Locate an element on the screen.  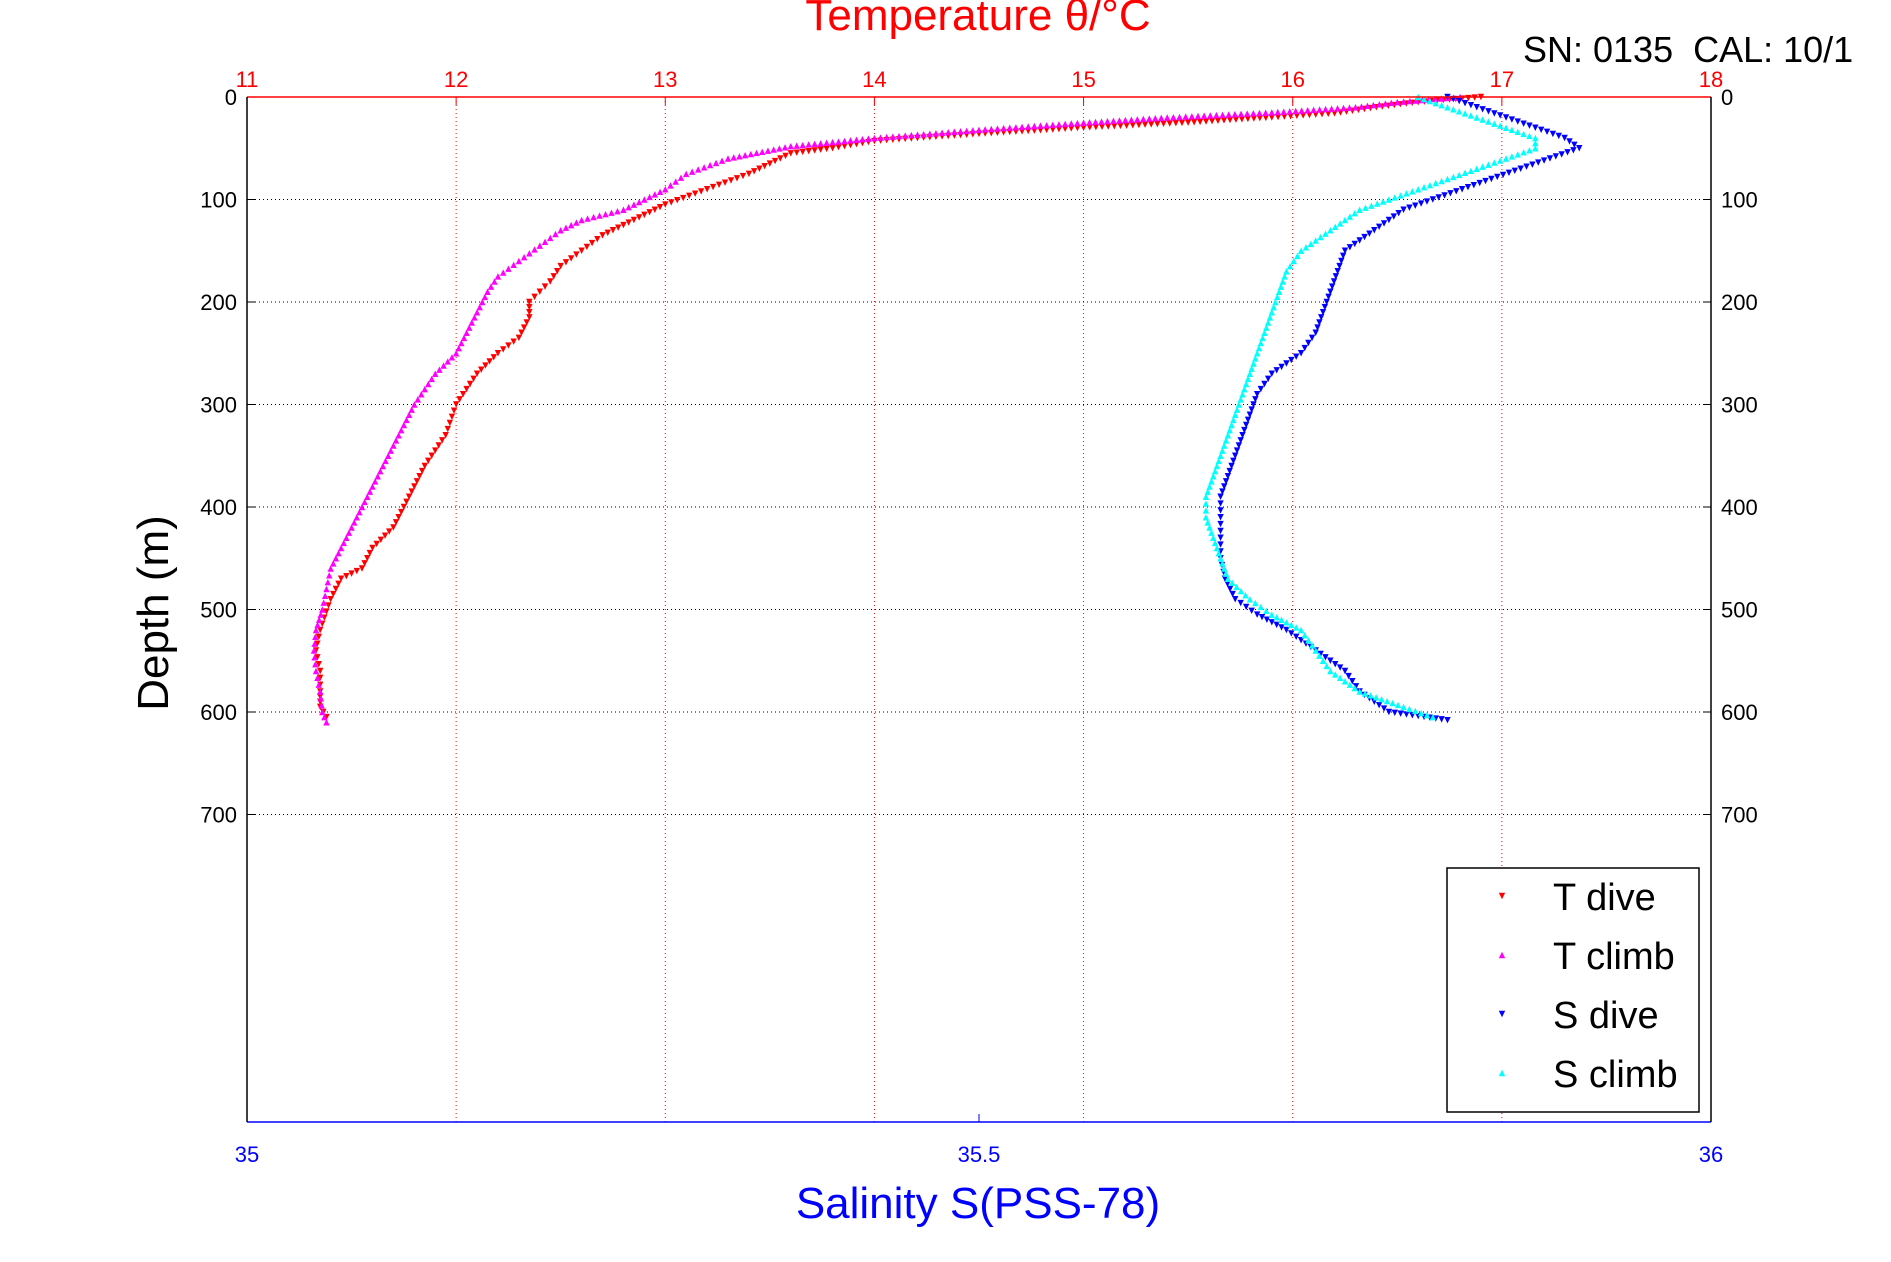
temperature-tick-label: 12 is located at coordinates (456, 79).